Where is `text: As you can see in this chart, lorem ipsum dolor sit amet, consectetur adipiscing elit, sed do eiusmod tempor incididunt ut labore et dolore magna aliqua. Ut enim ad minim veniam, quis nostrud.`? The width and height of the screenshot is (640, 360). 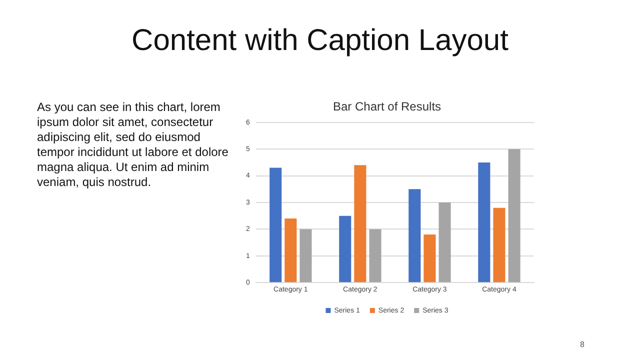 text: As you can see in this chart, lorem ipsum dolor sit amet, consectetur adipiscing elit, sed do eiusmod tempor incididunt ut labore et dolore magna aliqua. Ut enim ad minim veniam, quis nostrud. is located at coordinates (133, 145).